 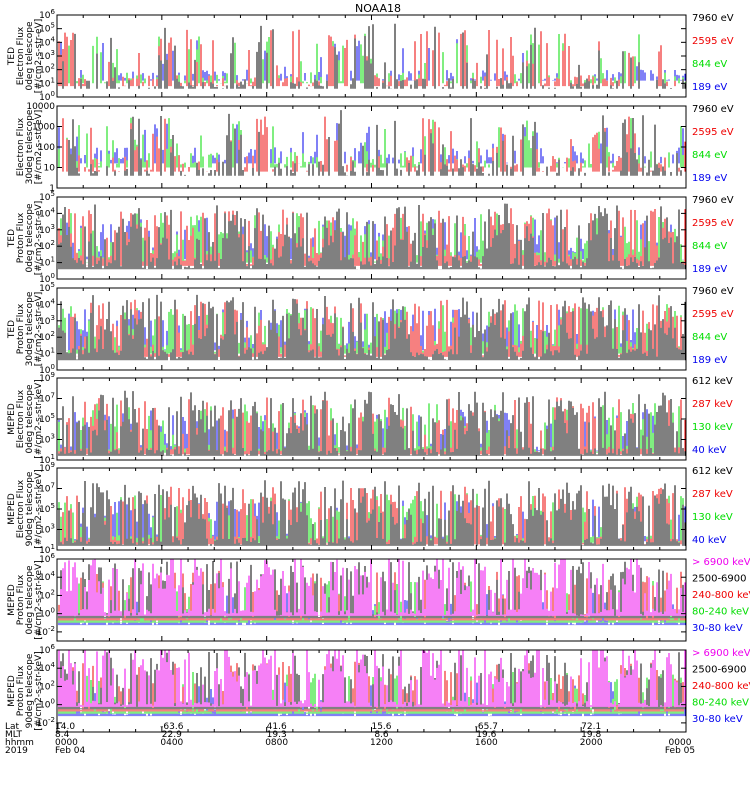 What do you see at coordinates (171, 743) in the screenshot?
I see `footer-hhmm: 0400` at bounding box center [171, 743].